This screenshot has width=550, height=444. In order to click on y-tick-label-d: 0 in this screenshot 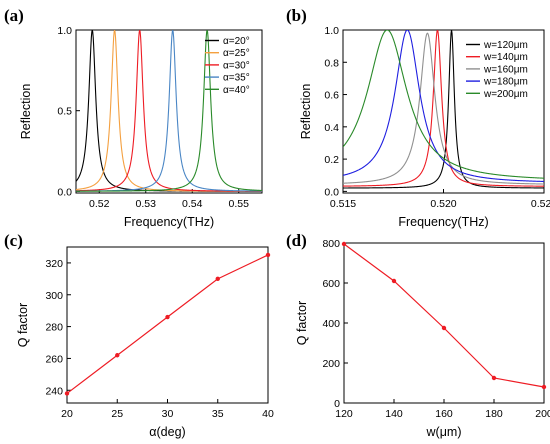, I will do `click(337, 404)`.